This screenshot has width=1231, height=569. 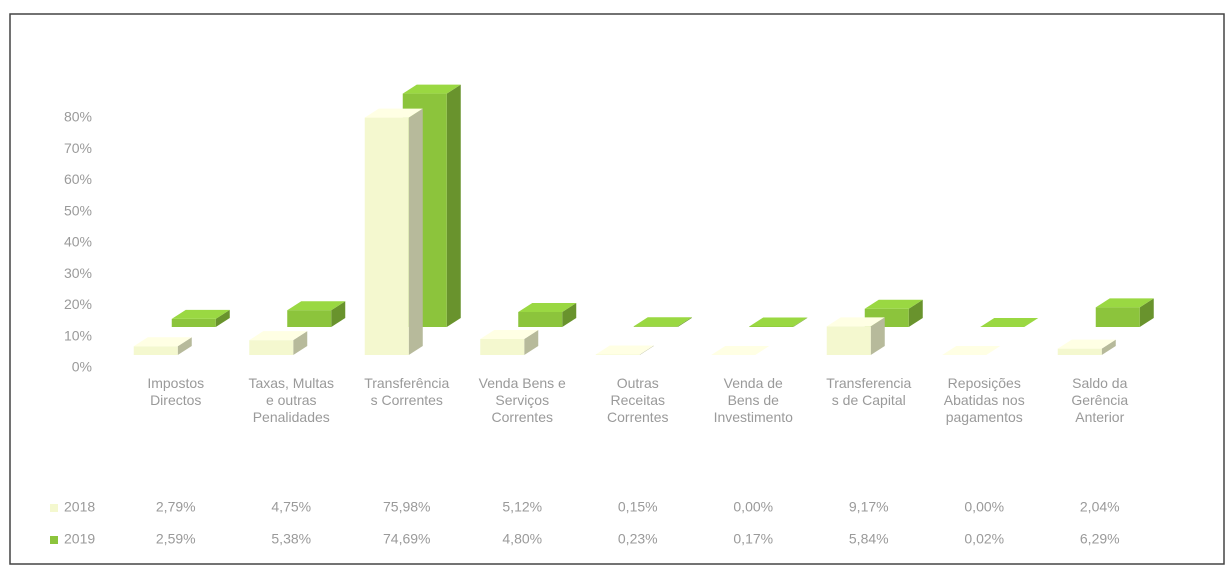 I want to click on data-label: 0,15%, so click(x=638, y=507).